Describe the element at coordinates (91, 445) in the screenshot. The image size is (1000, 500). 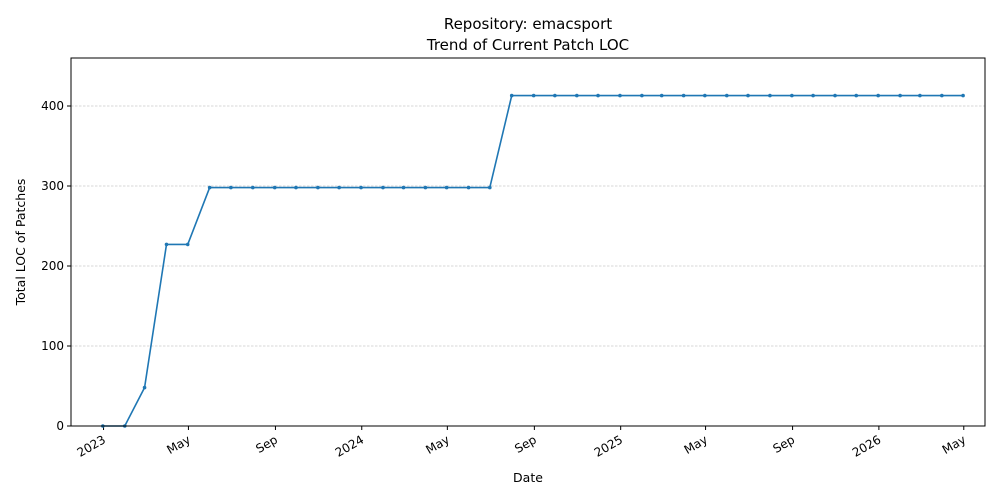
I see `x-tick-label: 2023` at that location.